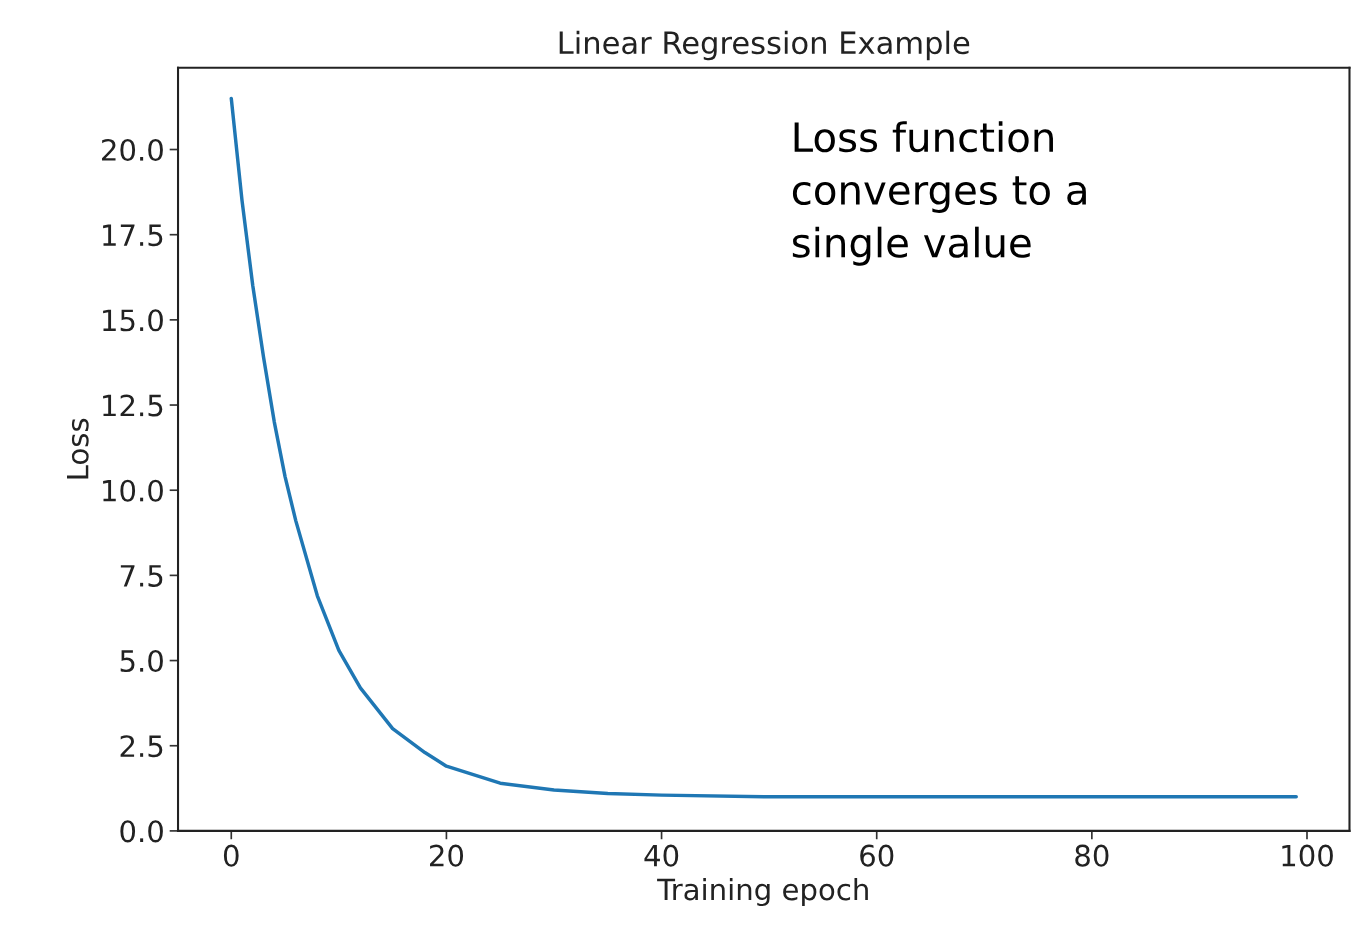 The image size is (1359, 941). What do you see at coordinates (132, 150) in the screenshot?
I see `y-tick-label: 20.0` at bounding box center [132, 150].